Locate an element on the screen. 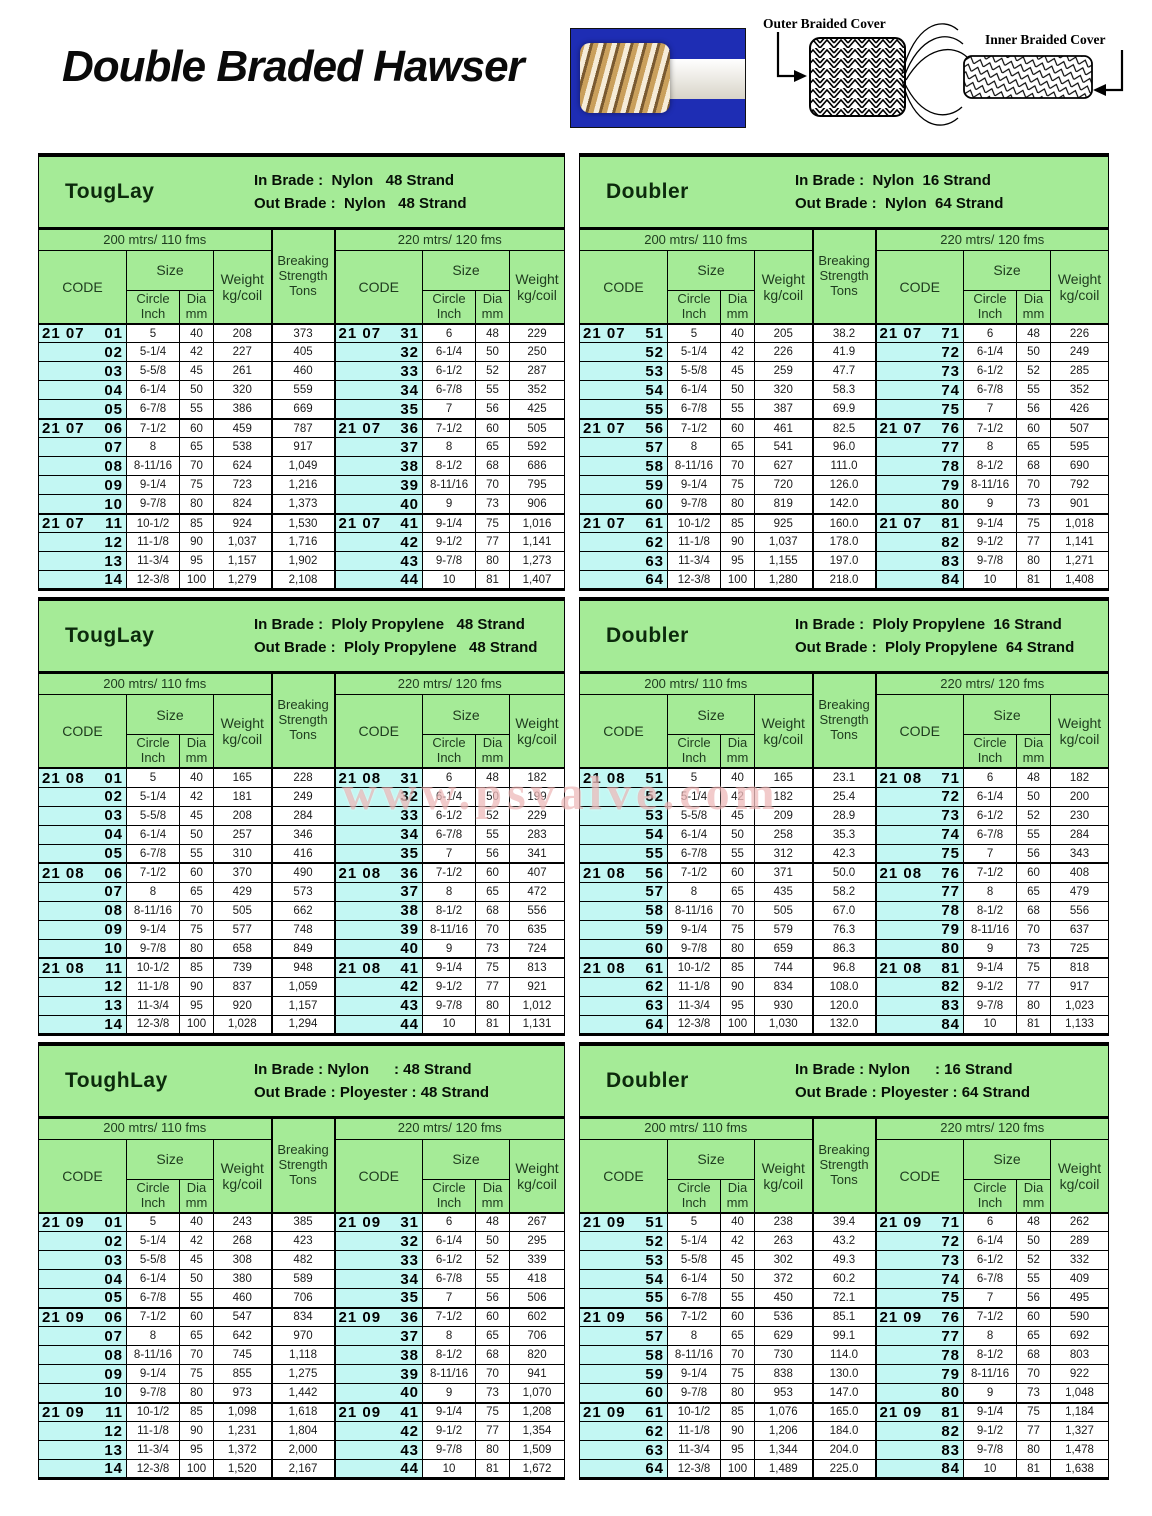 This screenshot has height=1516, width=1152. cell-code: 21 07 71 is located at coordinates (920, 333).